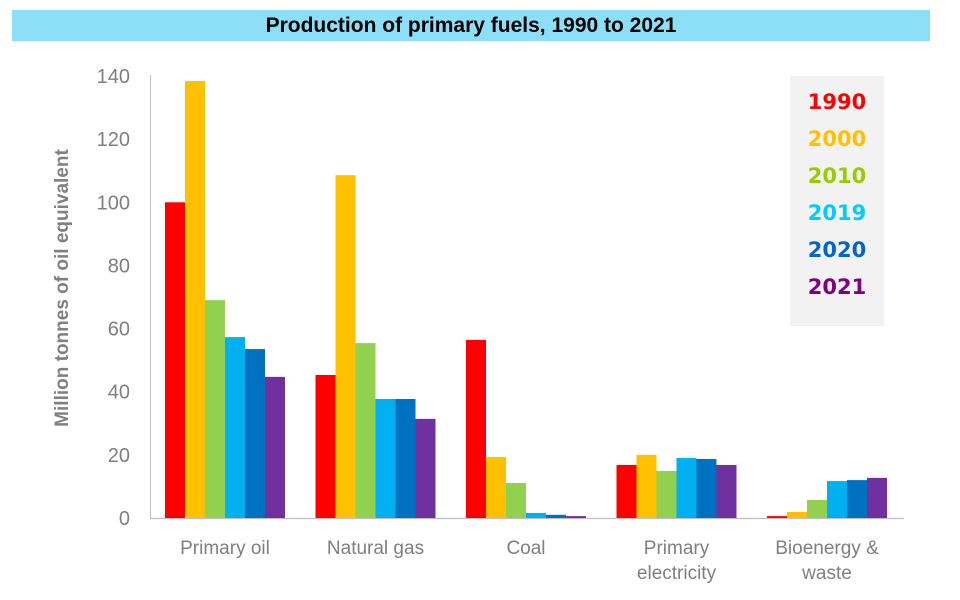 The height and width of the screenshot is (600, 960). Describe the element at coordinates (817, 509) in the screenshot. I see `bar-2010-bioenergy-waste` at that location.